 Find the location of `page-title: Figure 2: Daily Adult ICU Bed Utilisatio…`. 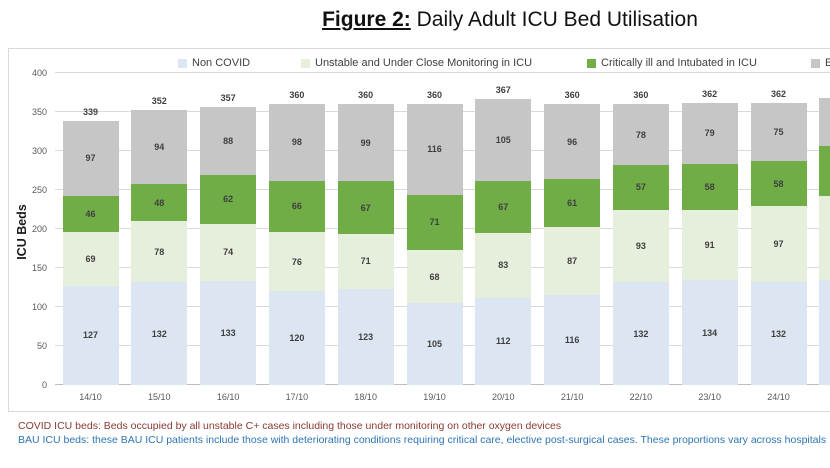

page-title: Figure 2: Daily Adult ICU Bed Utilisatio… is located at coordinates (415, 20).